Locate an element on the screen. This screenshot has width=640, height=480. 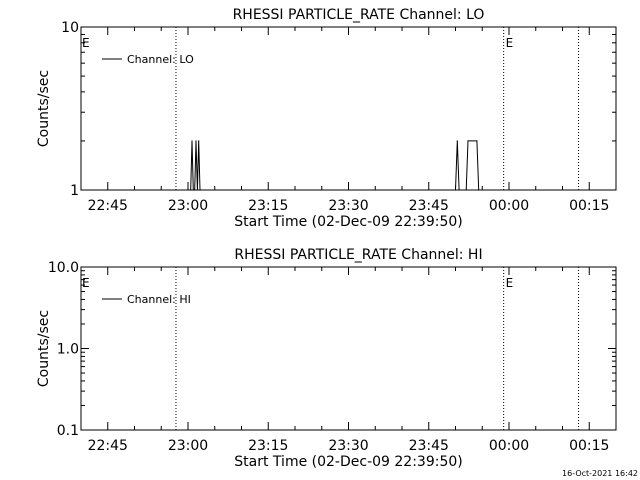
legend-label: Channel: HI is located at coordinates (159, 299).